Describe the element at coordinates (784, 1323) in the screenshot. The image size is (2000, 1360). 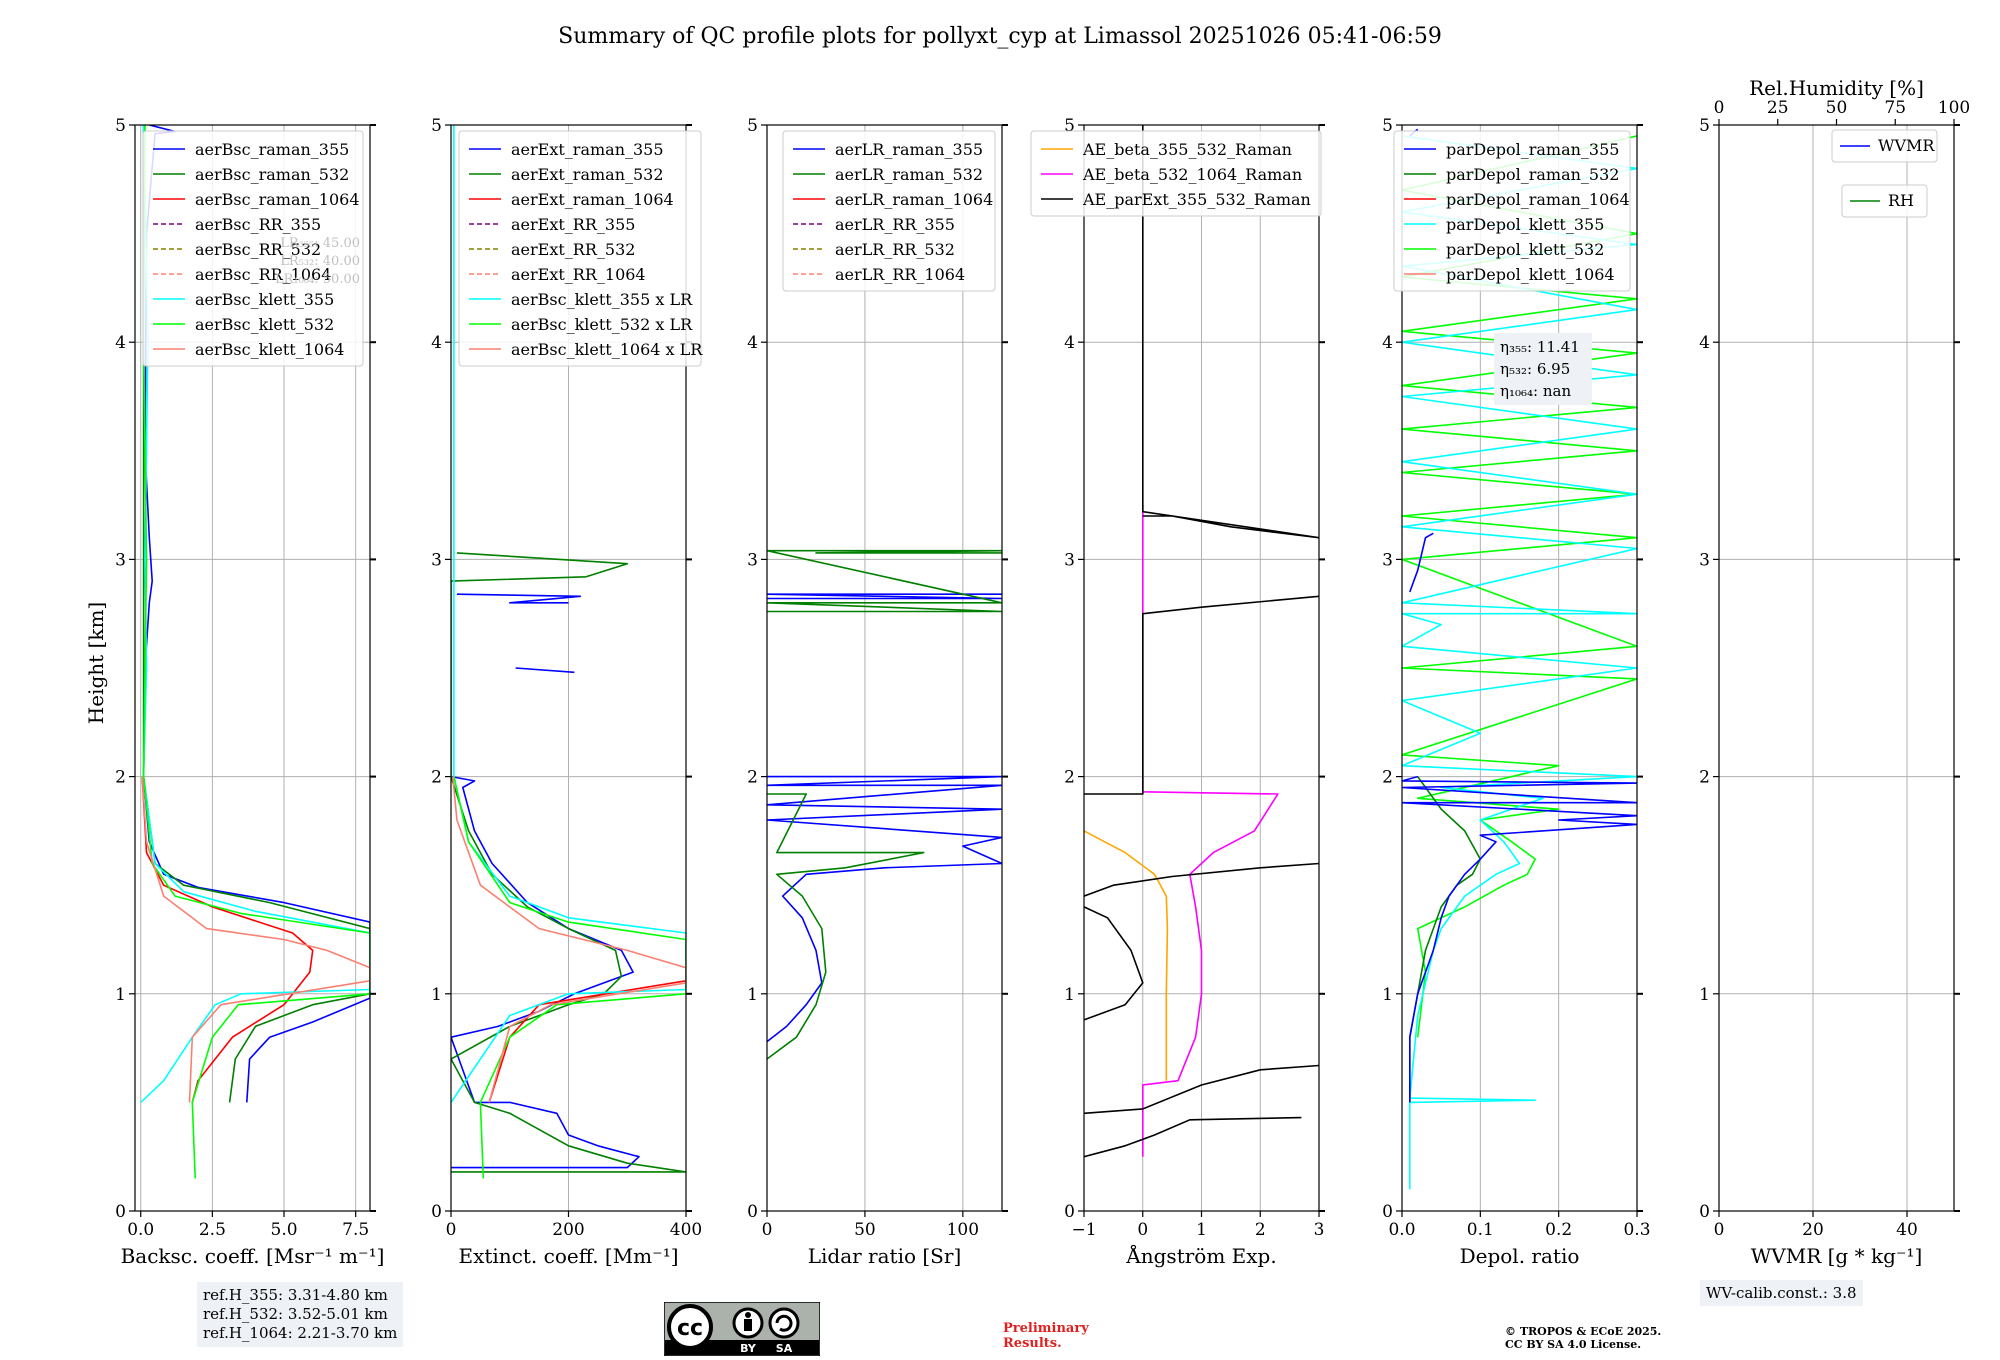
I see `share-alike-icon` at that location.